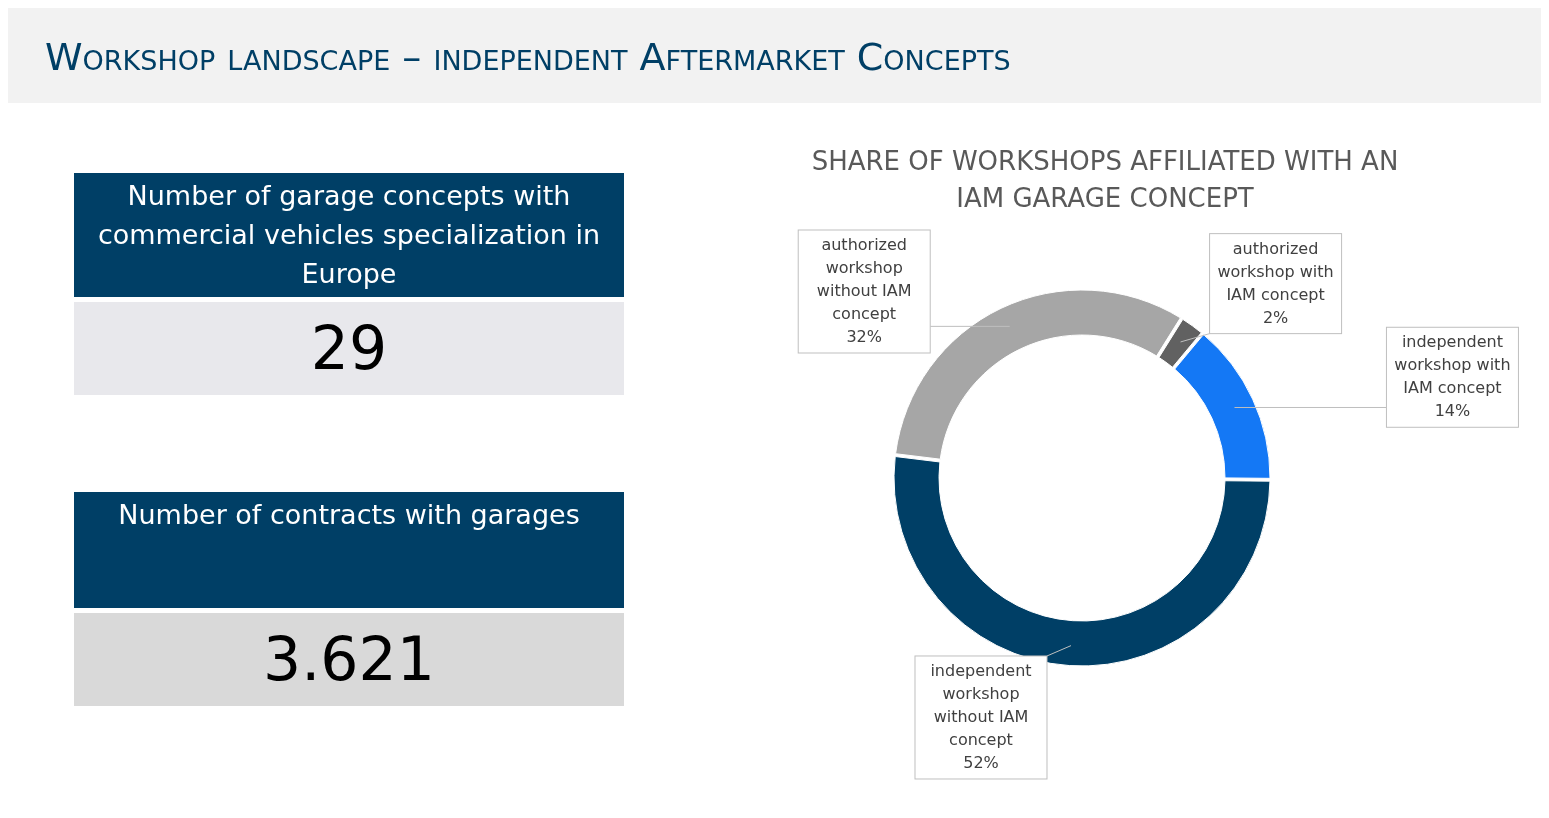  What do you see at coordinates (349, 514) in the screenshot?
I see `text: Number of contracts with garages` at bounding box center [349, 514].